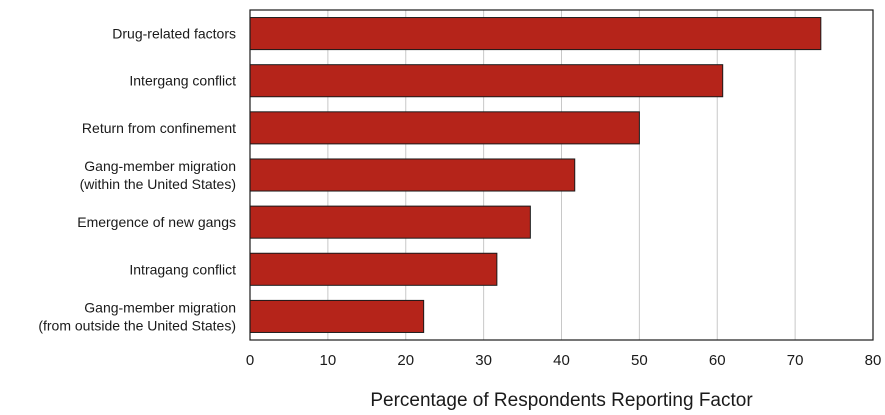 This screenshot has height=415, width=885. I want to click on category-label: Return from confinement, so click(159, 128).